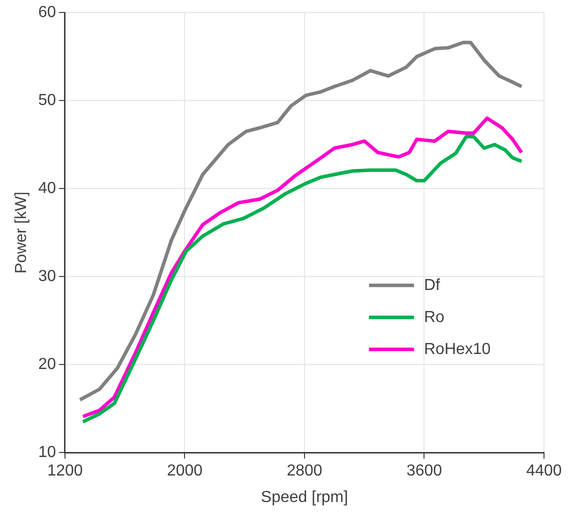 The width and height of the screenshot is (574, 515). Describe the element at coordinates (434, 317) in the screenshot. I see `legend-label: Ro` at that location.